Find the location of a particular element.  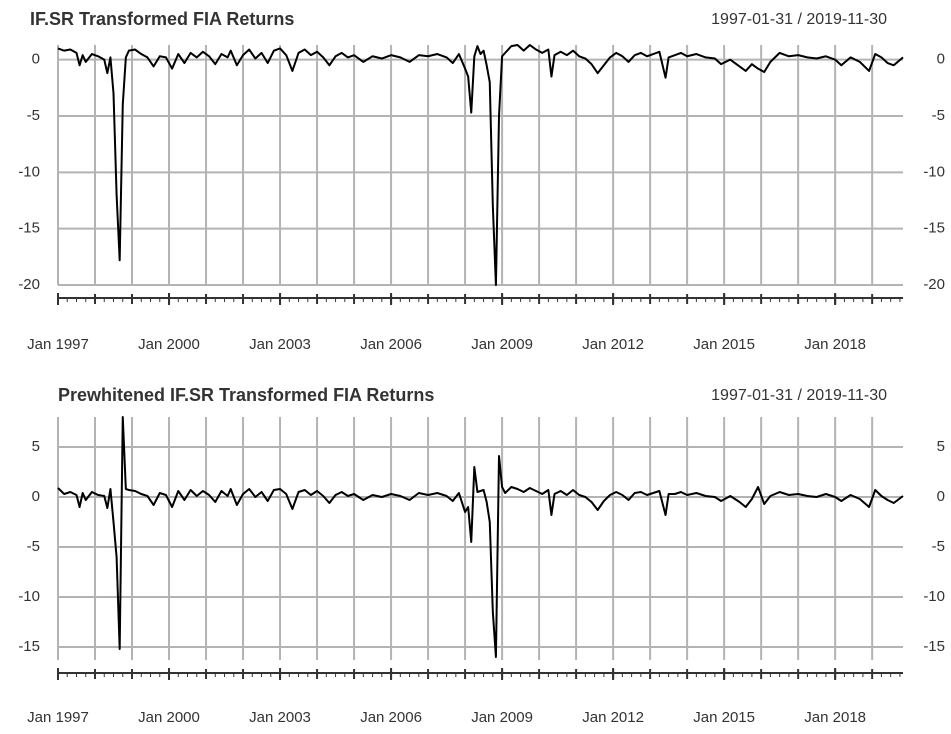

y-tick-label: -20 is located at coordinates (29, 284).